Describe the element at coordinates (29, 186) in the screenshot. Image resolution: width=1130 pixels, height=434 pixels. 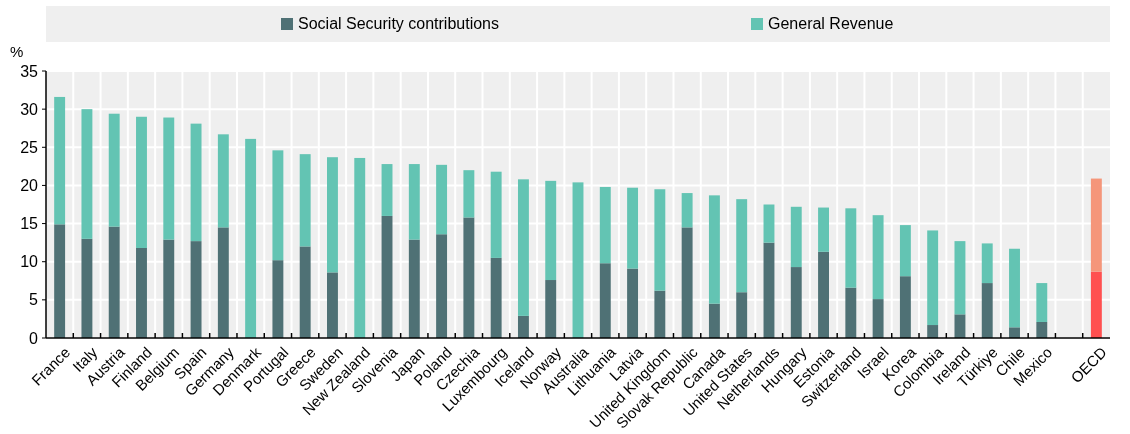
I see `y-tick-label: 20` at that location.